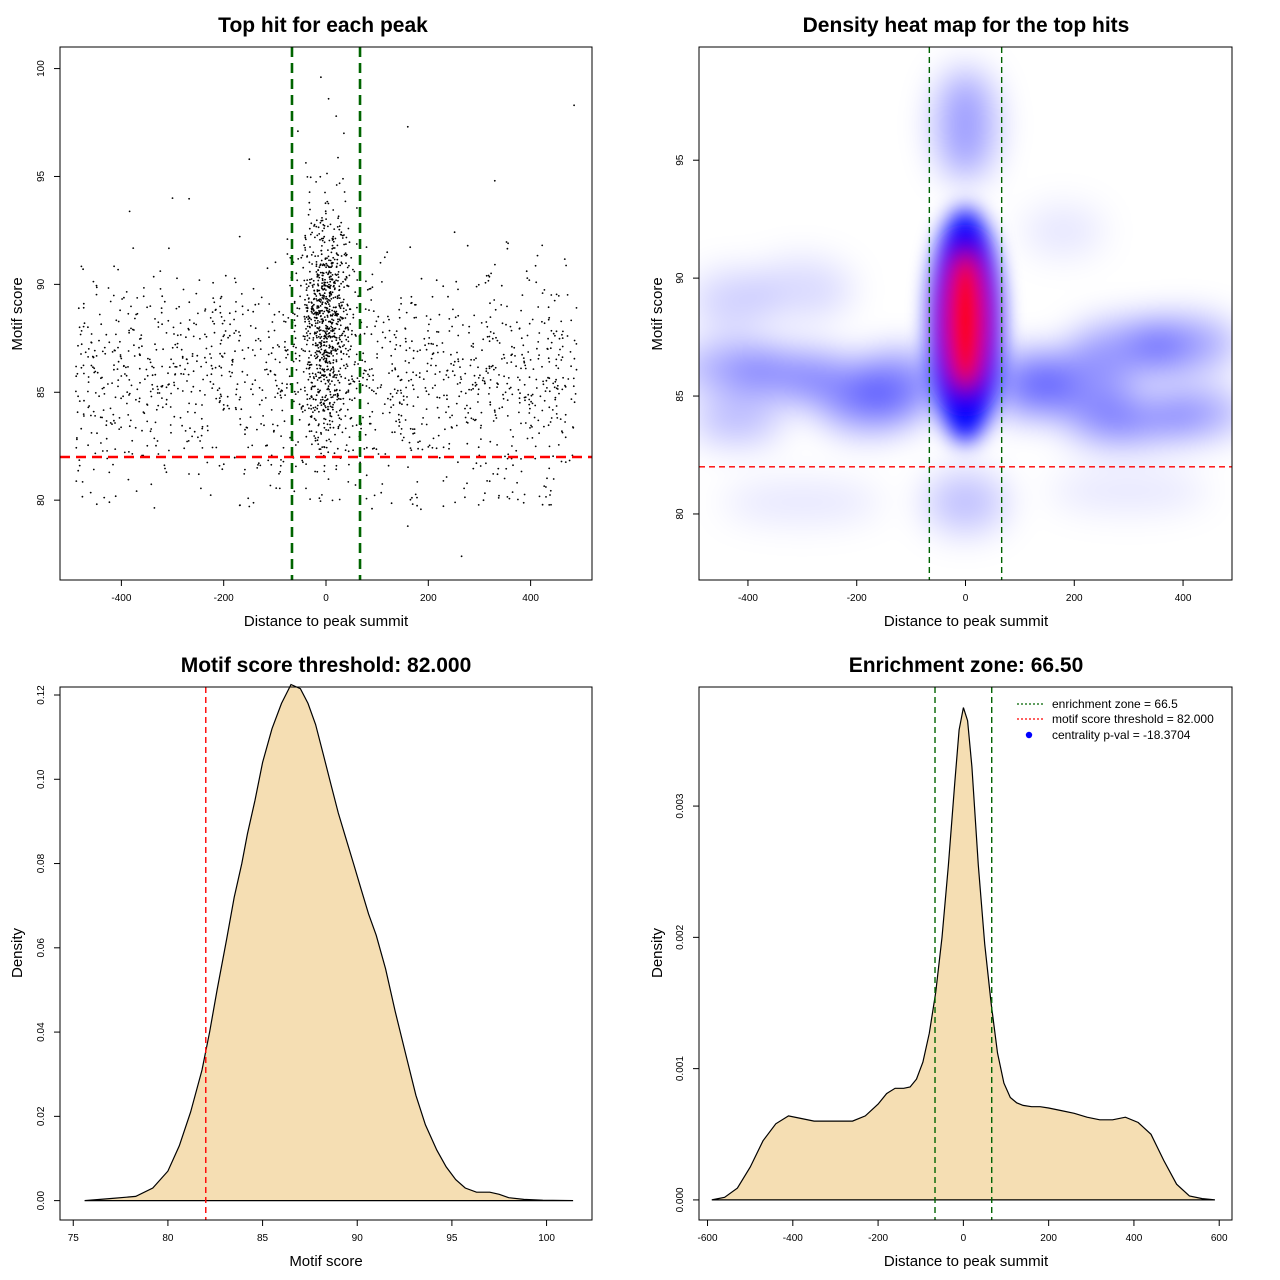 This screenshot has width=1280, height=1280. What do you see at coordinates (41, 948) in the screenshot?
I see `y-tick-label: 0.06` at bounding box center [41, 948].